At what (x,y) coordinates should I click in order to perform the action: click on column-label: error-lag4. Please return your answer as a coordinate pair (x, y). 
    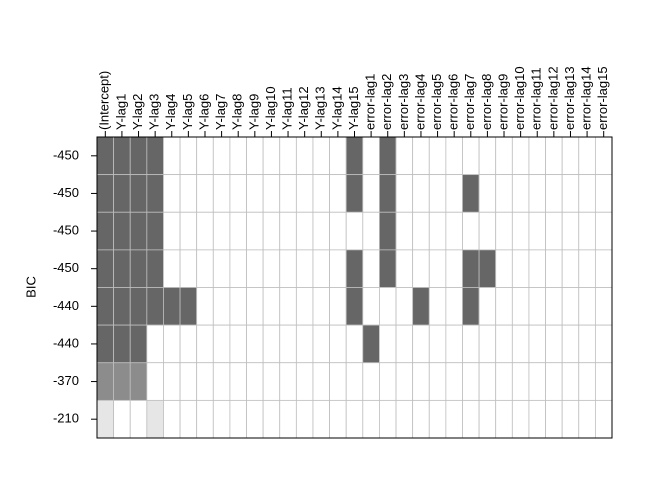
    Looking at the image, I should click on (419, 102).